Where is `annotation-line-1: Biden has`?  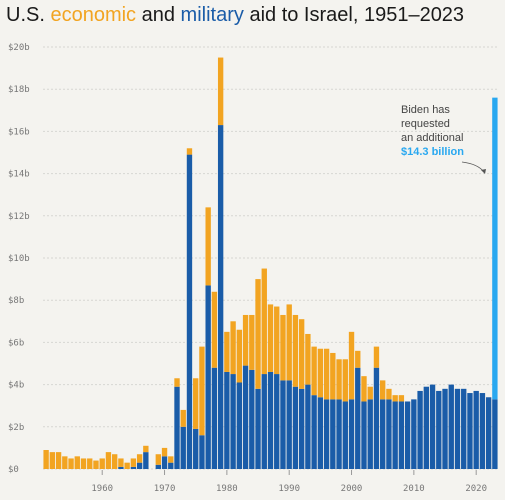
annotation-line-1: Biden has is located at coordinates (425, 110).